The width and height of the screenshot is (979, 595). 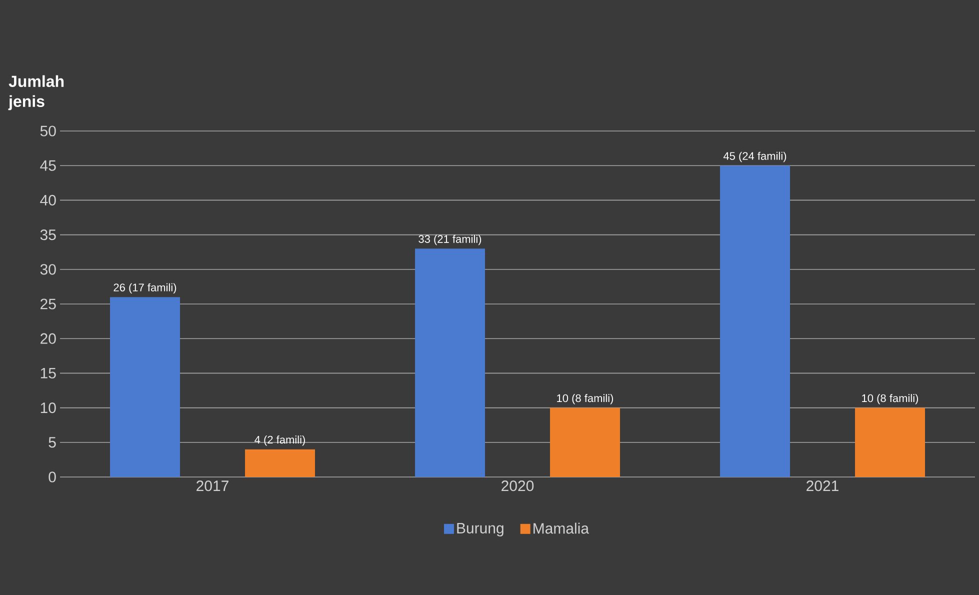 What do you see at coordinates (279, 441) in the screenshot?
I see `data-label: 4 (2 famili)` at bounding box center [279, 441].